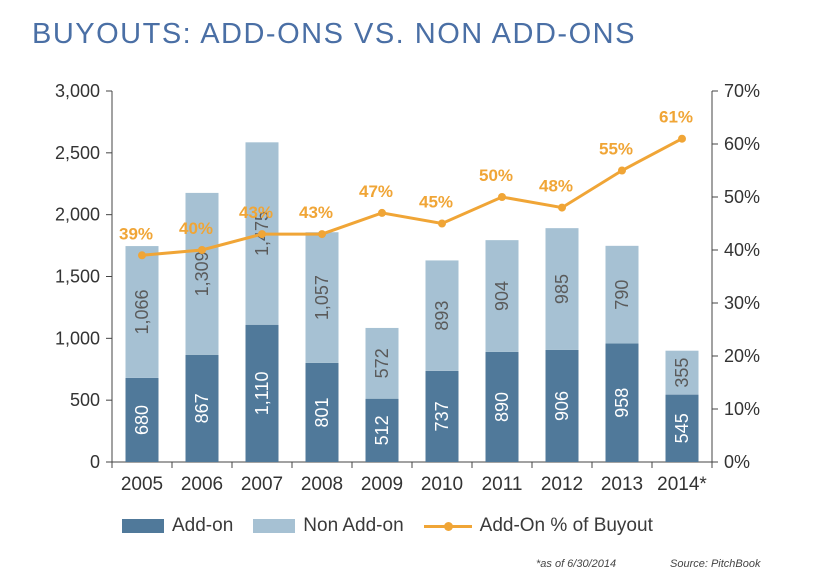 The height and width of the screenshot is (583, 825). I want to click on y-left-tick-label: 0, so click(95, 462).